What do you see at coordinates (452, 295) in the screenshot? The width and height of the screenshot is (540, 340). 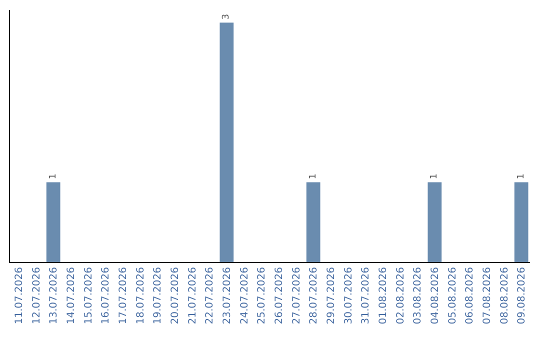 I see `x-tick-label: 05.08.2026` at bounding box center [452, 295].